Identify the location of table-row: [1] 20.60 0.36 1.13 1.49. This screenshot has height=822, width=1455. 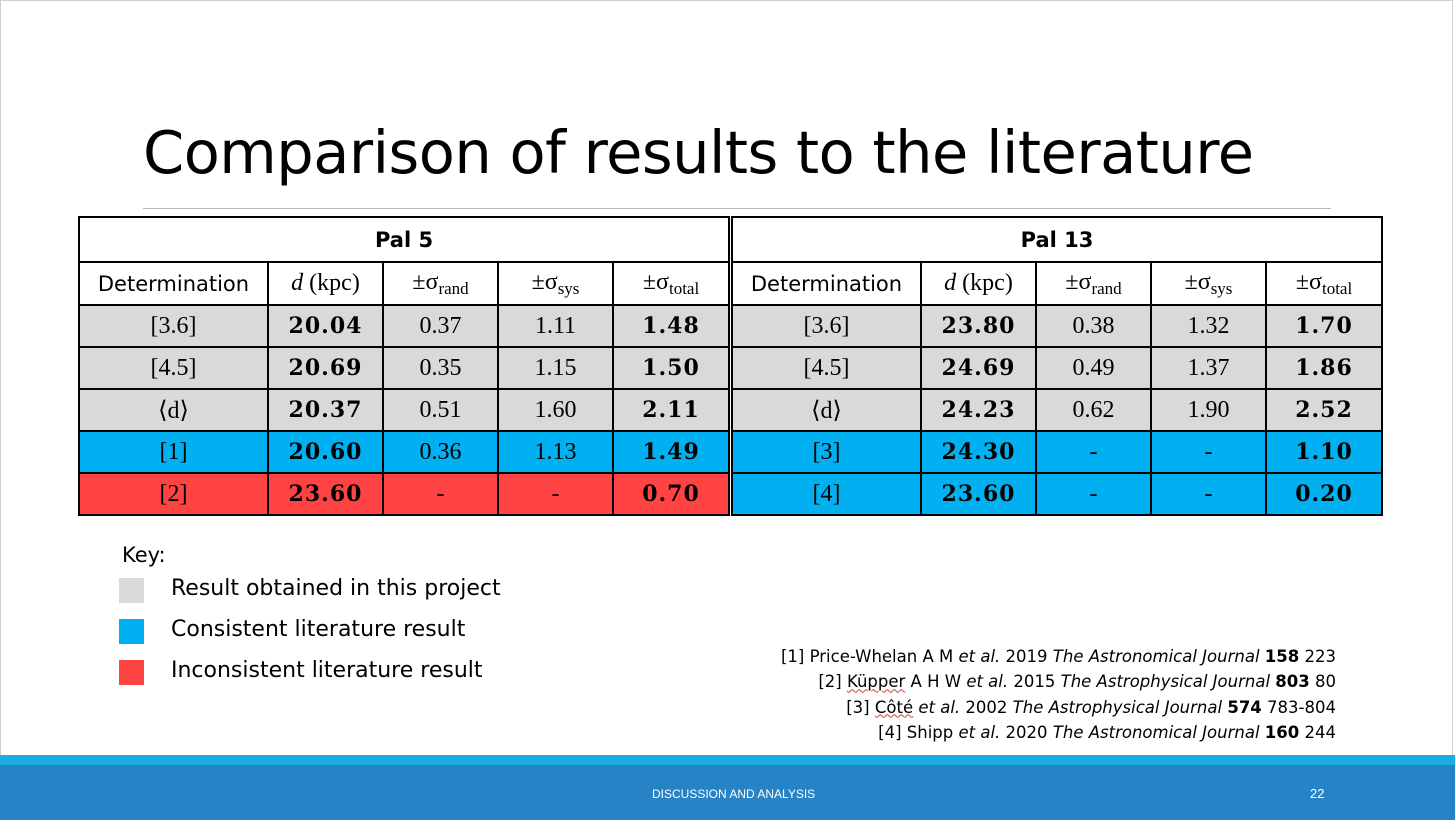
(404, 452).